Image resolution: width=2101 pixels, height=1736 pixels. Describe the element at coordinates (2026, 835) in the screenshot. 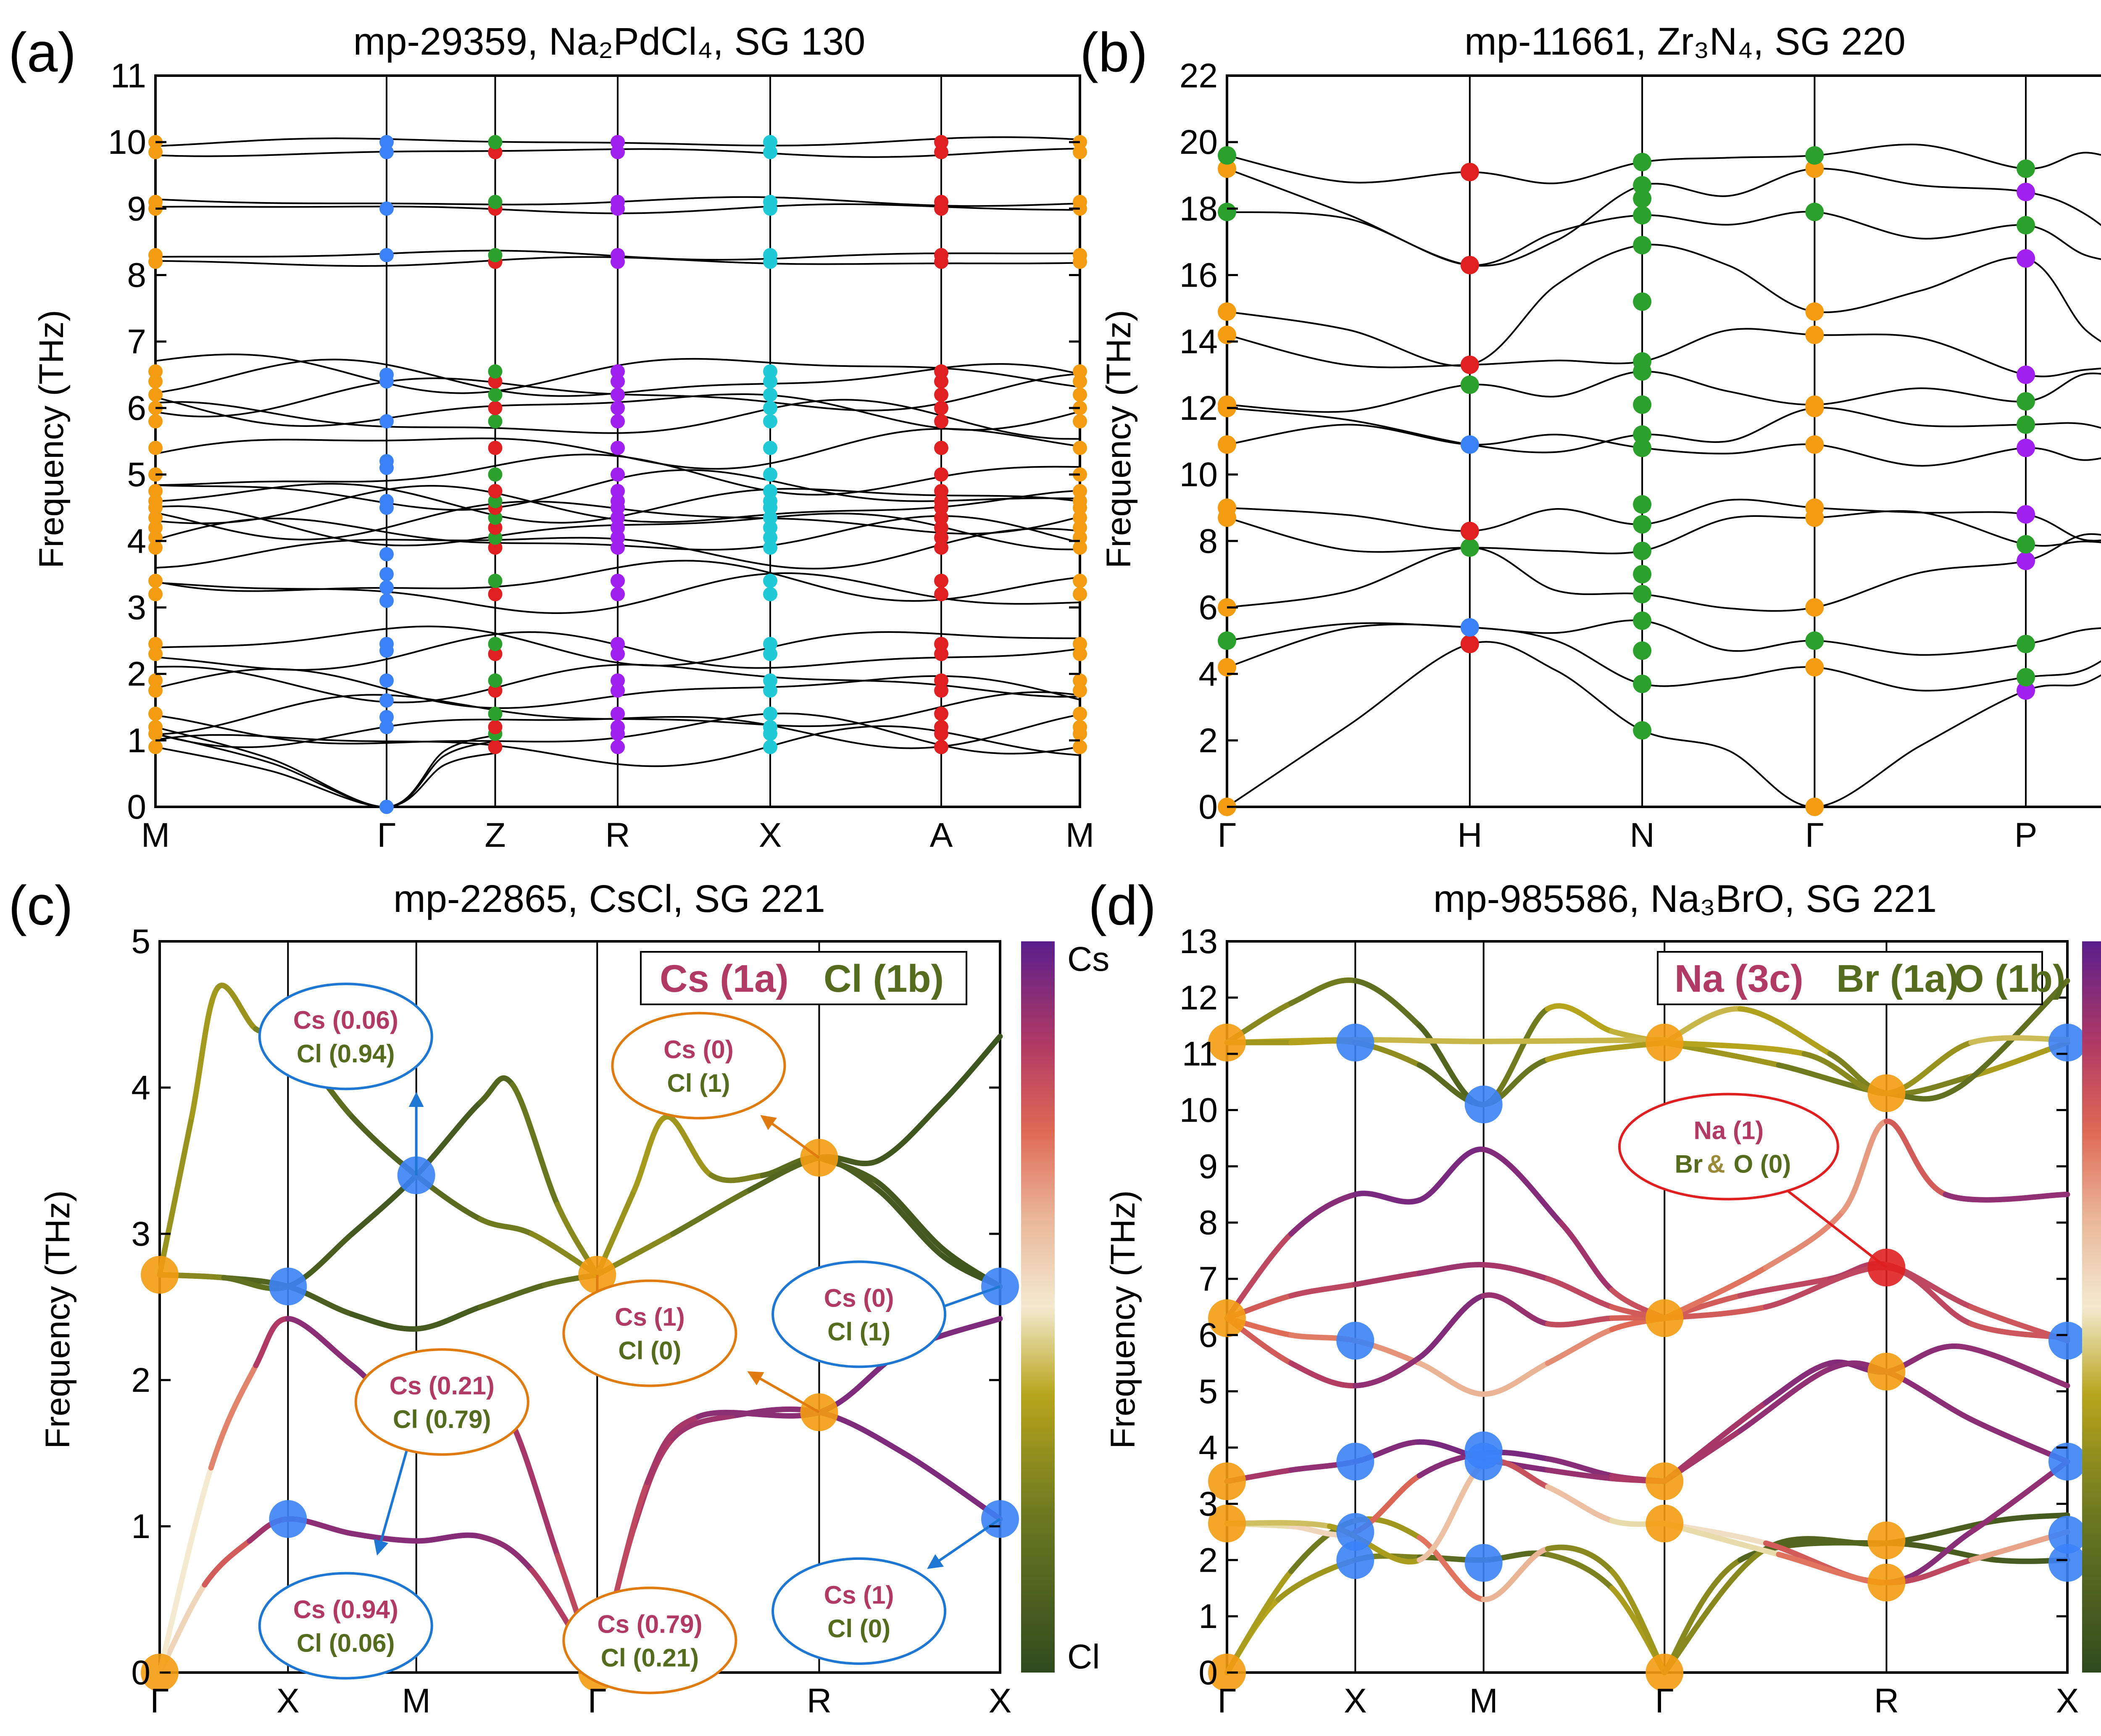

I see `x-tick-label: P` at that location.